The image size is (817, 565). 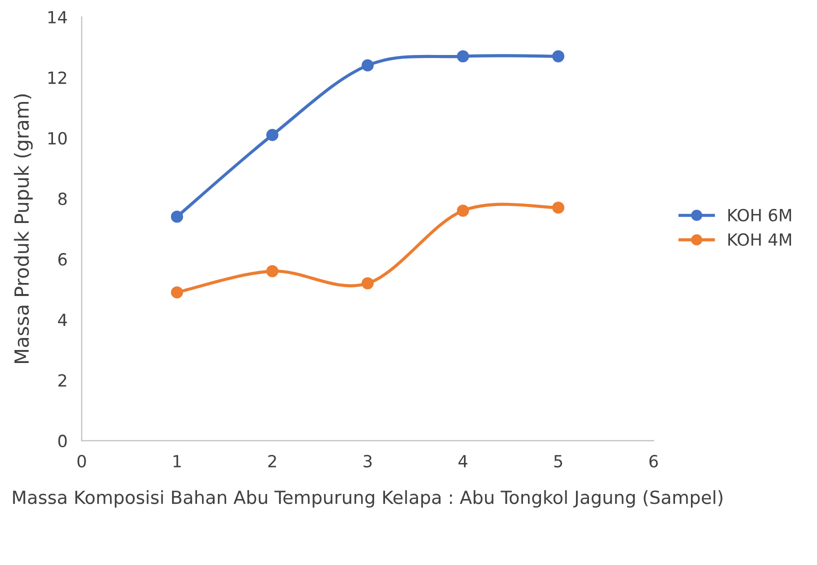 I want to click on y-tick-label: 12, so click(x=57, y=77).